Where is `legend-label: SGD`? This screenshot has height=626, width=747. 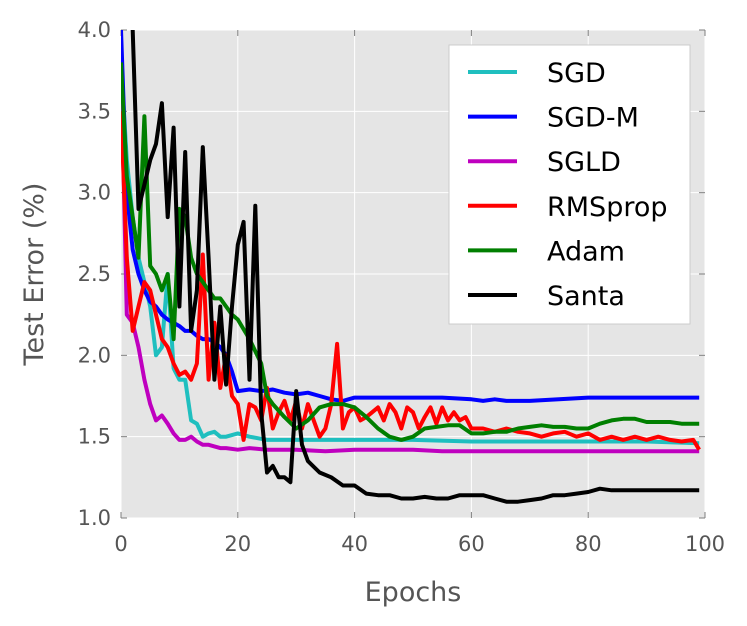 legend-label: SGD is located at coordinates (576, 73).